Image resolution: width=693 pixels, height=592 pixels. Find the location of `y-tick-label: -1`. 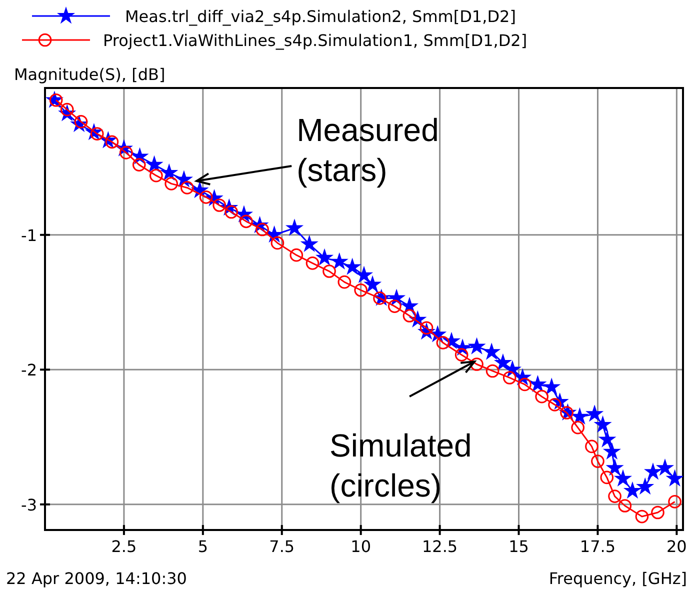

y-tick-label: -1 is located at coordinates (29, 235).